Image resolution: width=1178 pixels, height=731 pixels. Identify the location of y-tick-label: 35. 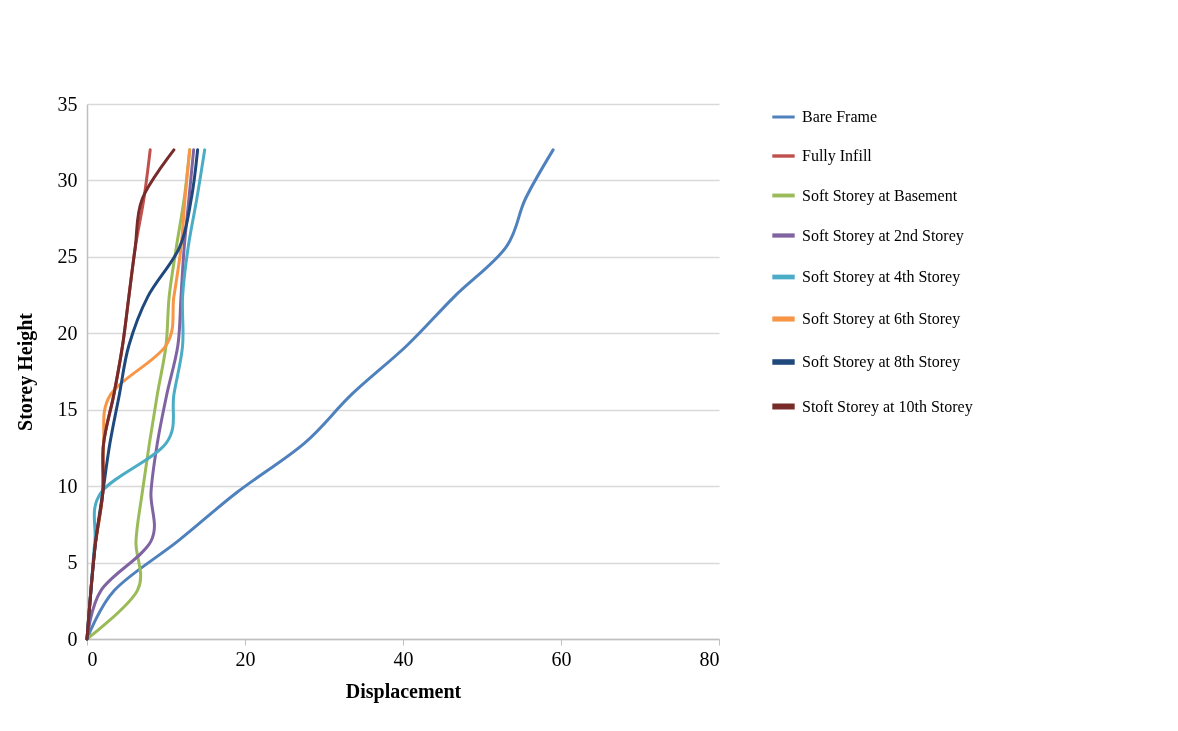
(67, 103).